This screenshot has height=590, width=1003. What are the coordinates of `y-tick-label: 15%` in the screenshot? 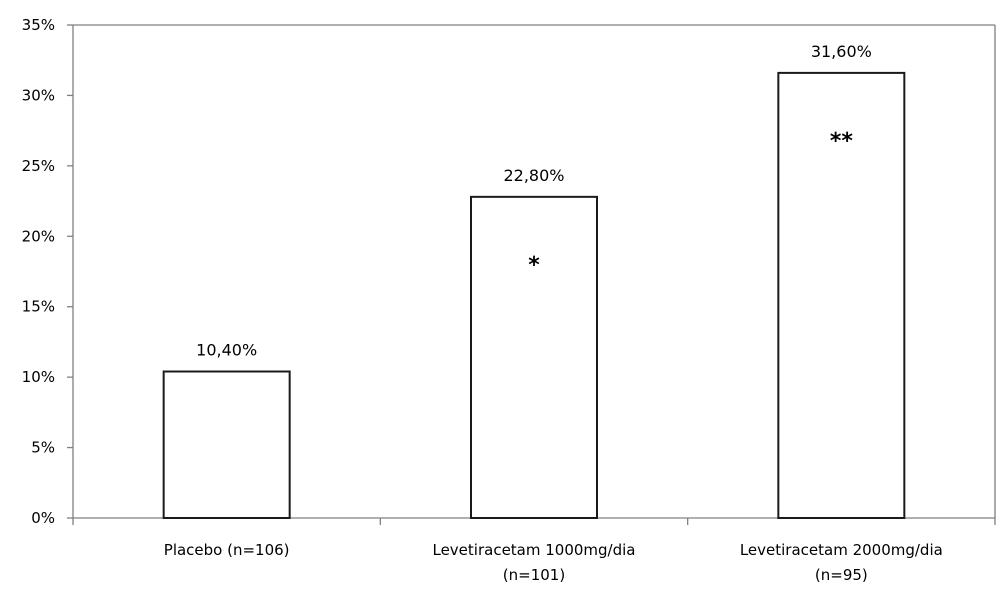 It's located at (38, 307).